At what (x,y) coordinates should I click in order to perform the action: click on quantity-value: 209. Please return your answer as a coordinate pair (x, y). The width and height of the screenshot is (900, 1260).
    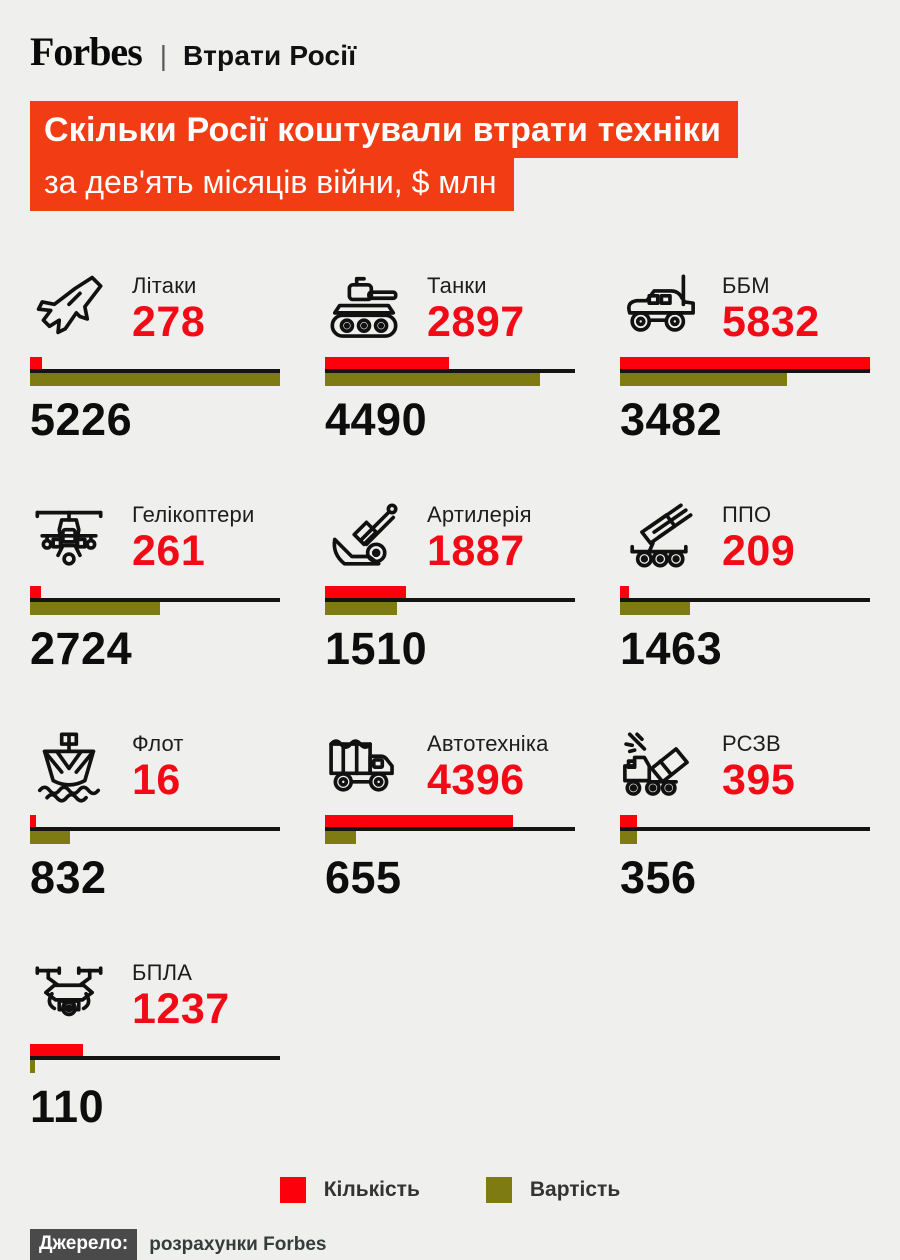
    Looking at the image, I should click on (759, 551).